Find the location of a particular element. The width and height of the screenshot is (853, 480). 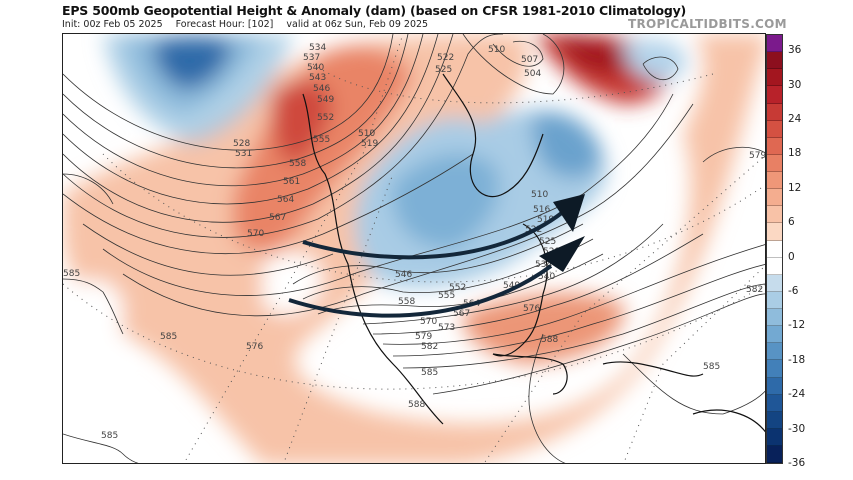

colorbar-tick-label: -36 is located at coordinates (797, 463).